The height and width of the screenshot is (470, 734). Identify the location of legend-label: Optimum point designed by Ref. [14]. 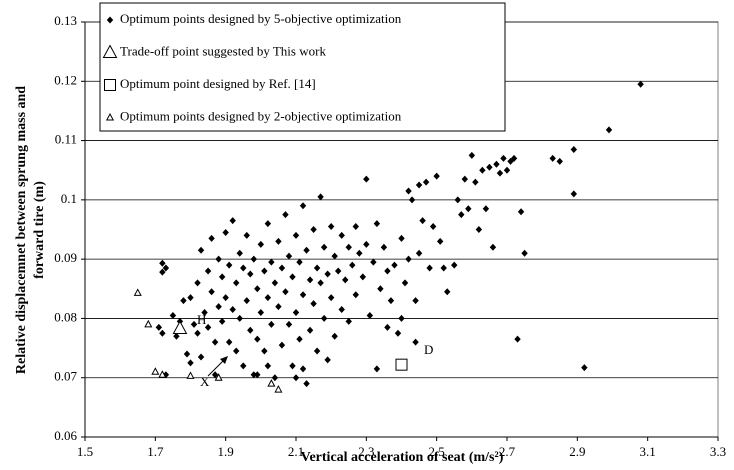
(218, 83).